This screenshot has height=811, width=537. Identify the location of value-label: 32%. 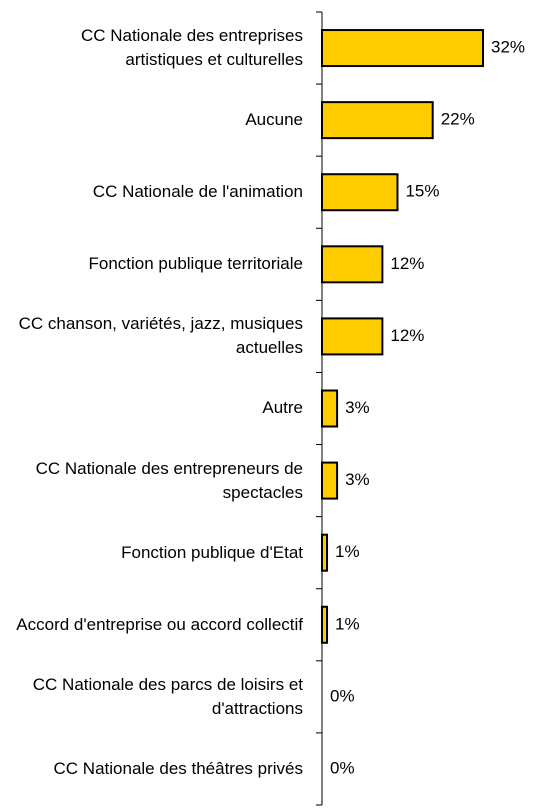
(508, 47).